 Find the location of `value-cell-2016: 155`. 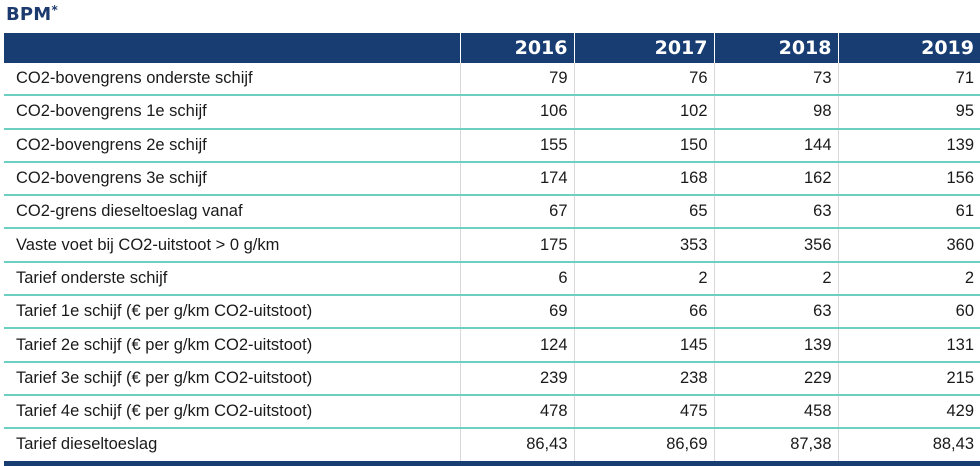

value-cell-2016: 155 is located at coordinates (516, 145).